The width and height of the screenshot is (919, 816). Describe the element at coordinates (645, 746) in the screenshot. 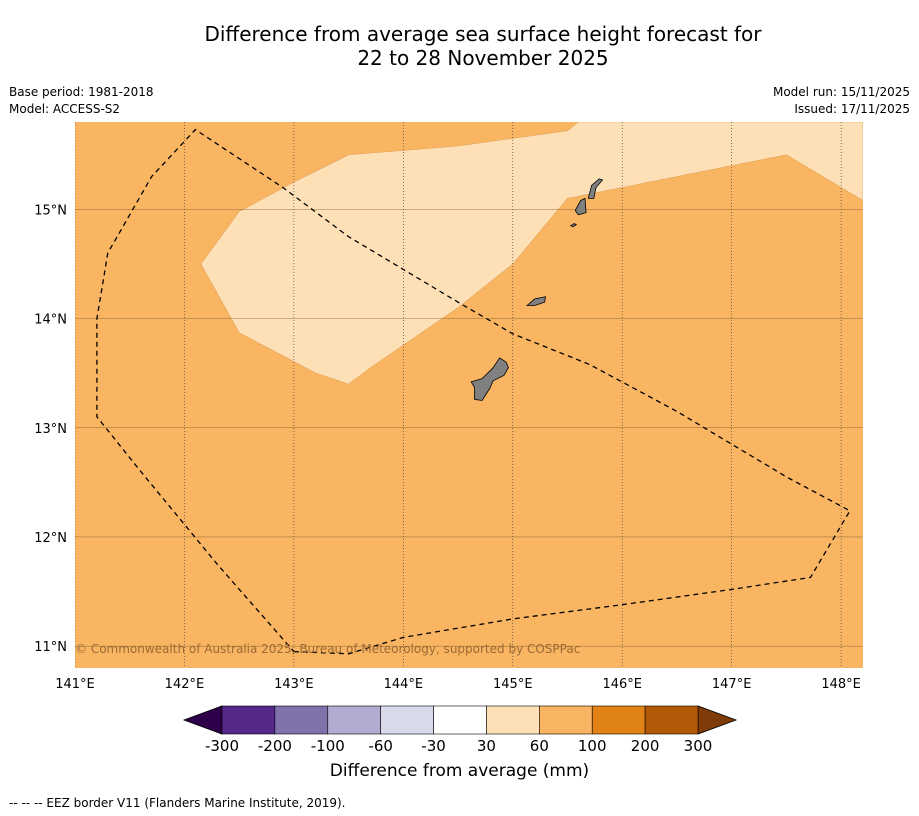

I see `colorbar-tick-label: 200` at that location.